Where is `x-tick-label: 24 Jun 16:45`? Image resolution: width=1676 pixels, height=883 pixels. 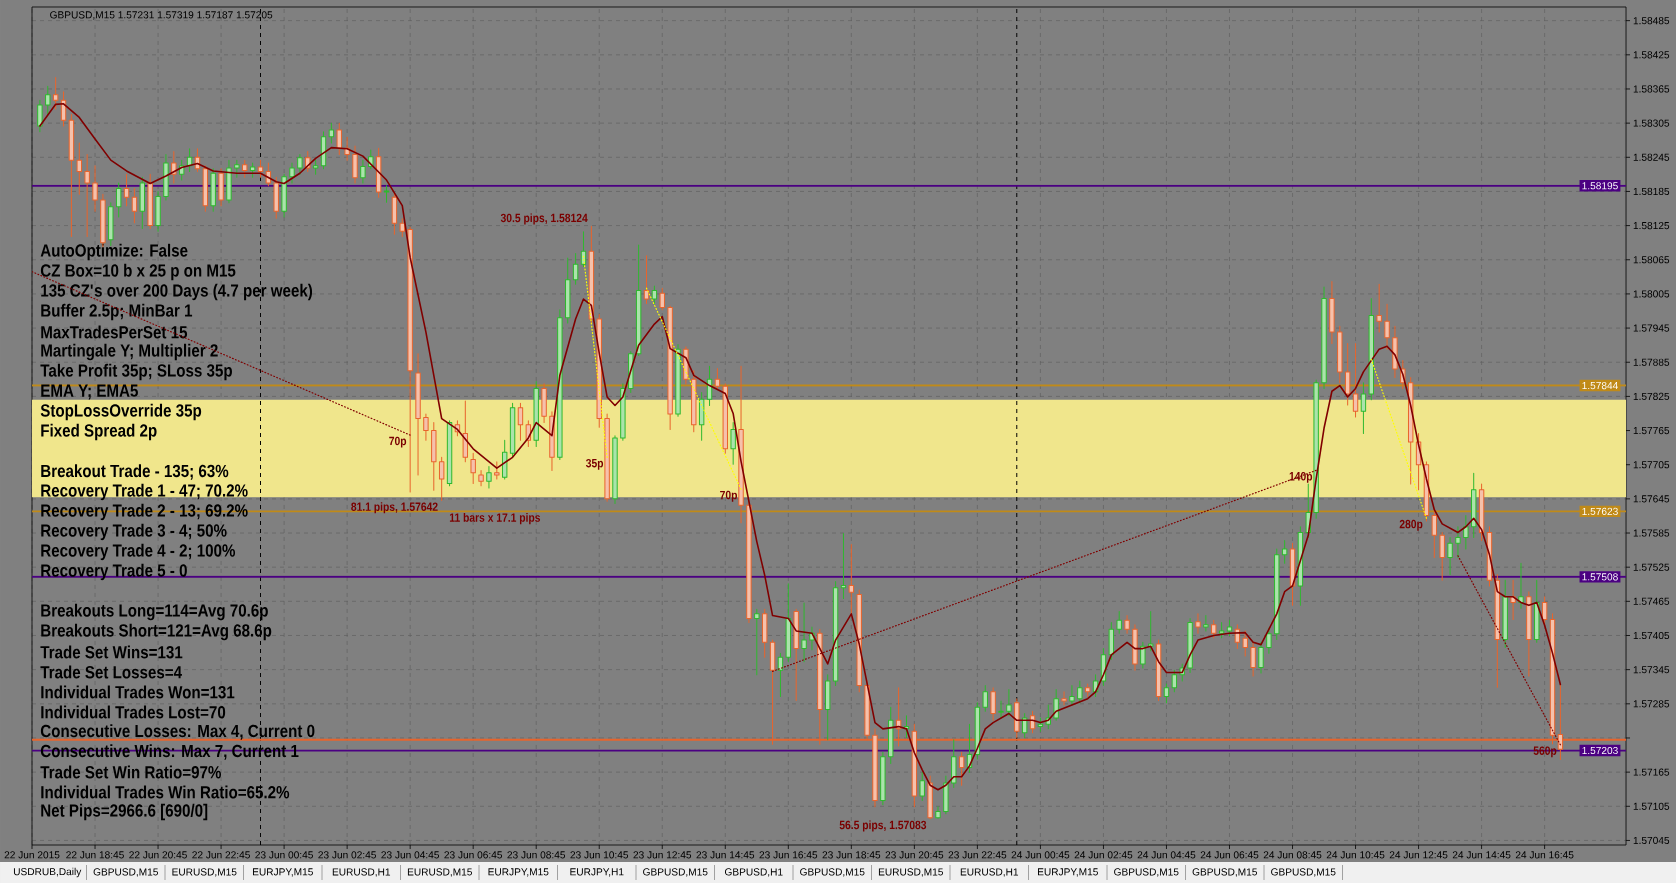
x-tick-label: 24 Jun 16:45 is located at coordinates (1544, 855).